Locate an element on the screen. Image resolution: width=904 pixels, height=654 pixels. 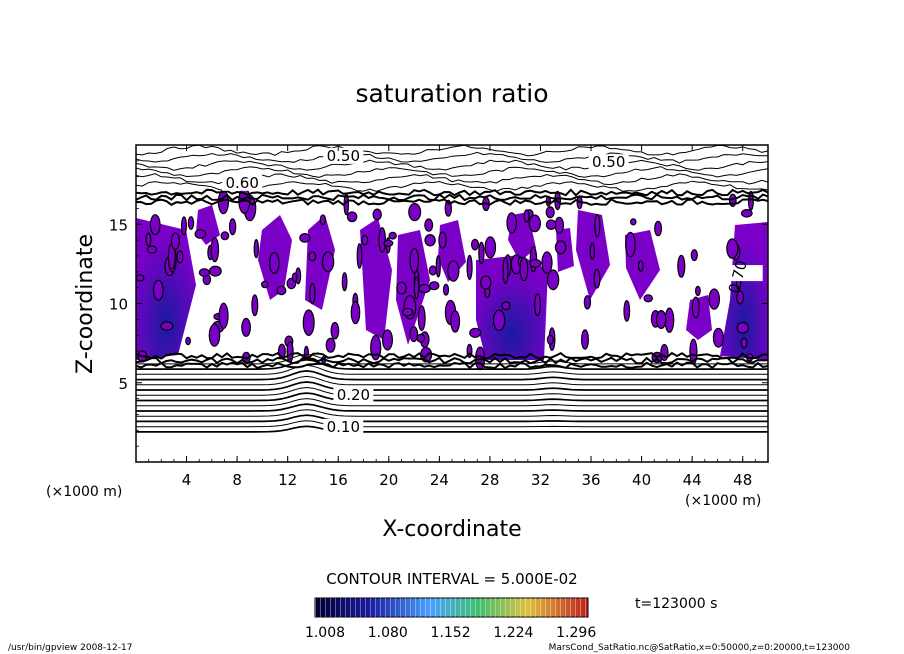
contour-interval-label: CONTOUR INTERVAL = 5.000E-02 is located at coordinates (451, 579).